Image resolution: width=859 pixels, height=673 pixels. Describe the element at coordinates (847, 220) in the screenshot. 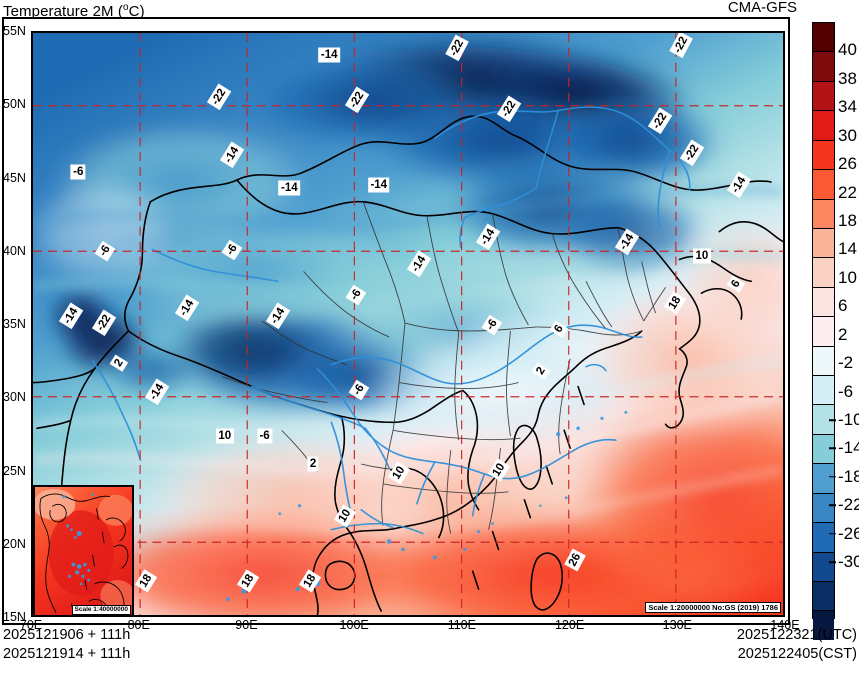

I see `colorbar-tick-18: 18` at that location.